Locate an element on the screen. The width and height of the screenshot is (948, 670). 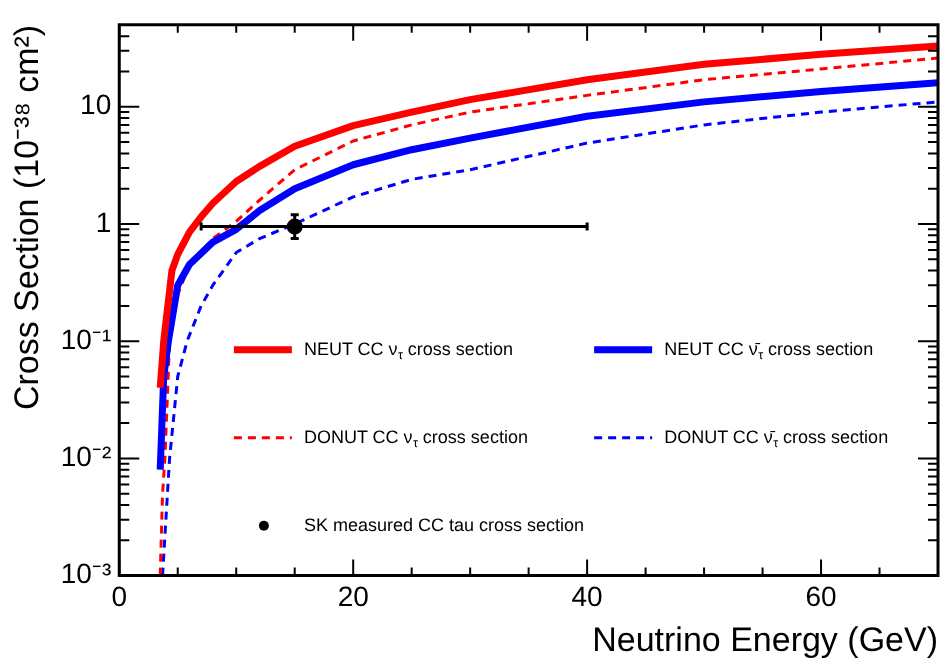
x-tick-label: 60 is located at coordinates (821, 596).